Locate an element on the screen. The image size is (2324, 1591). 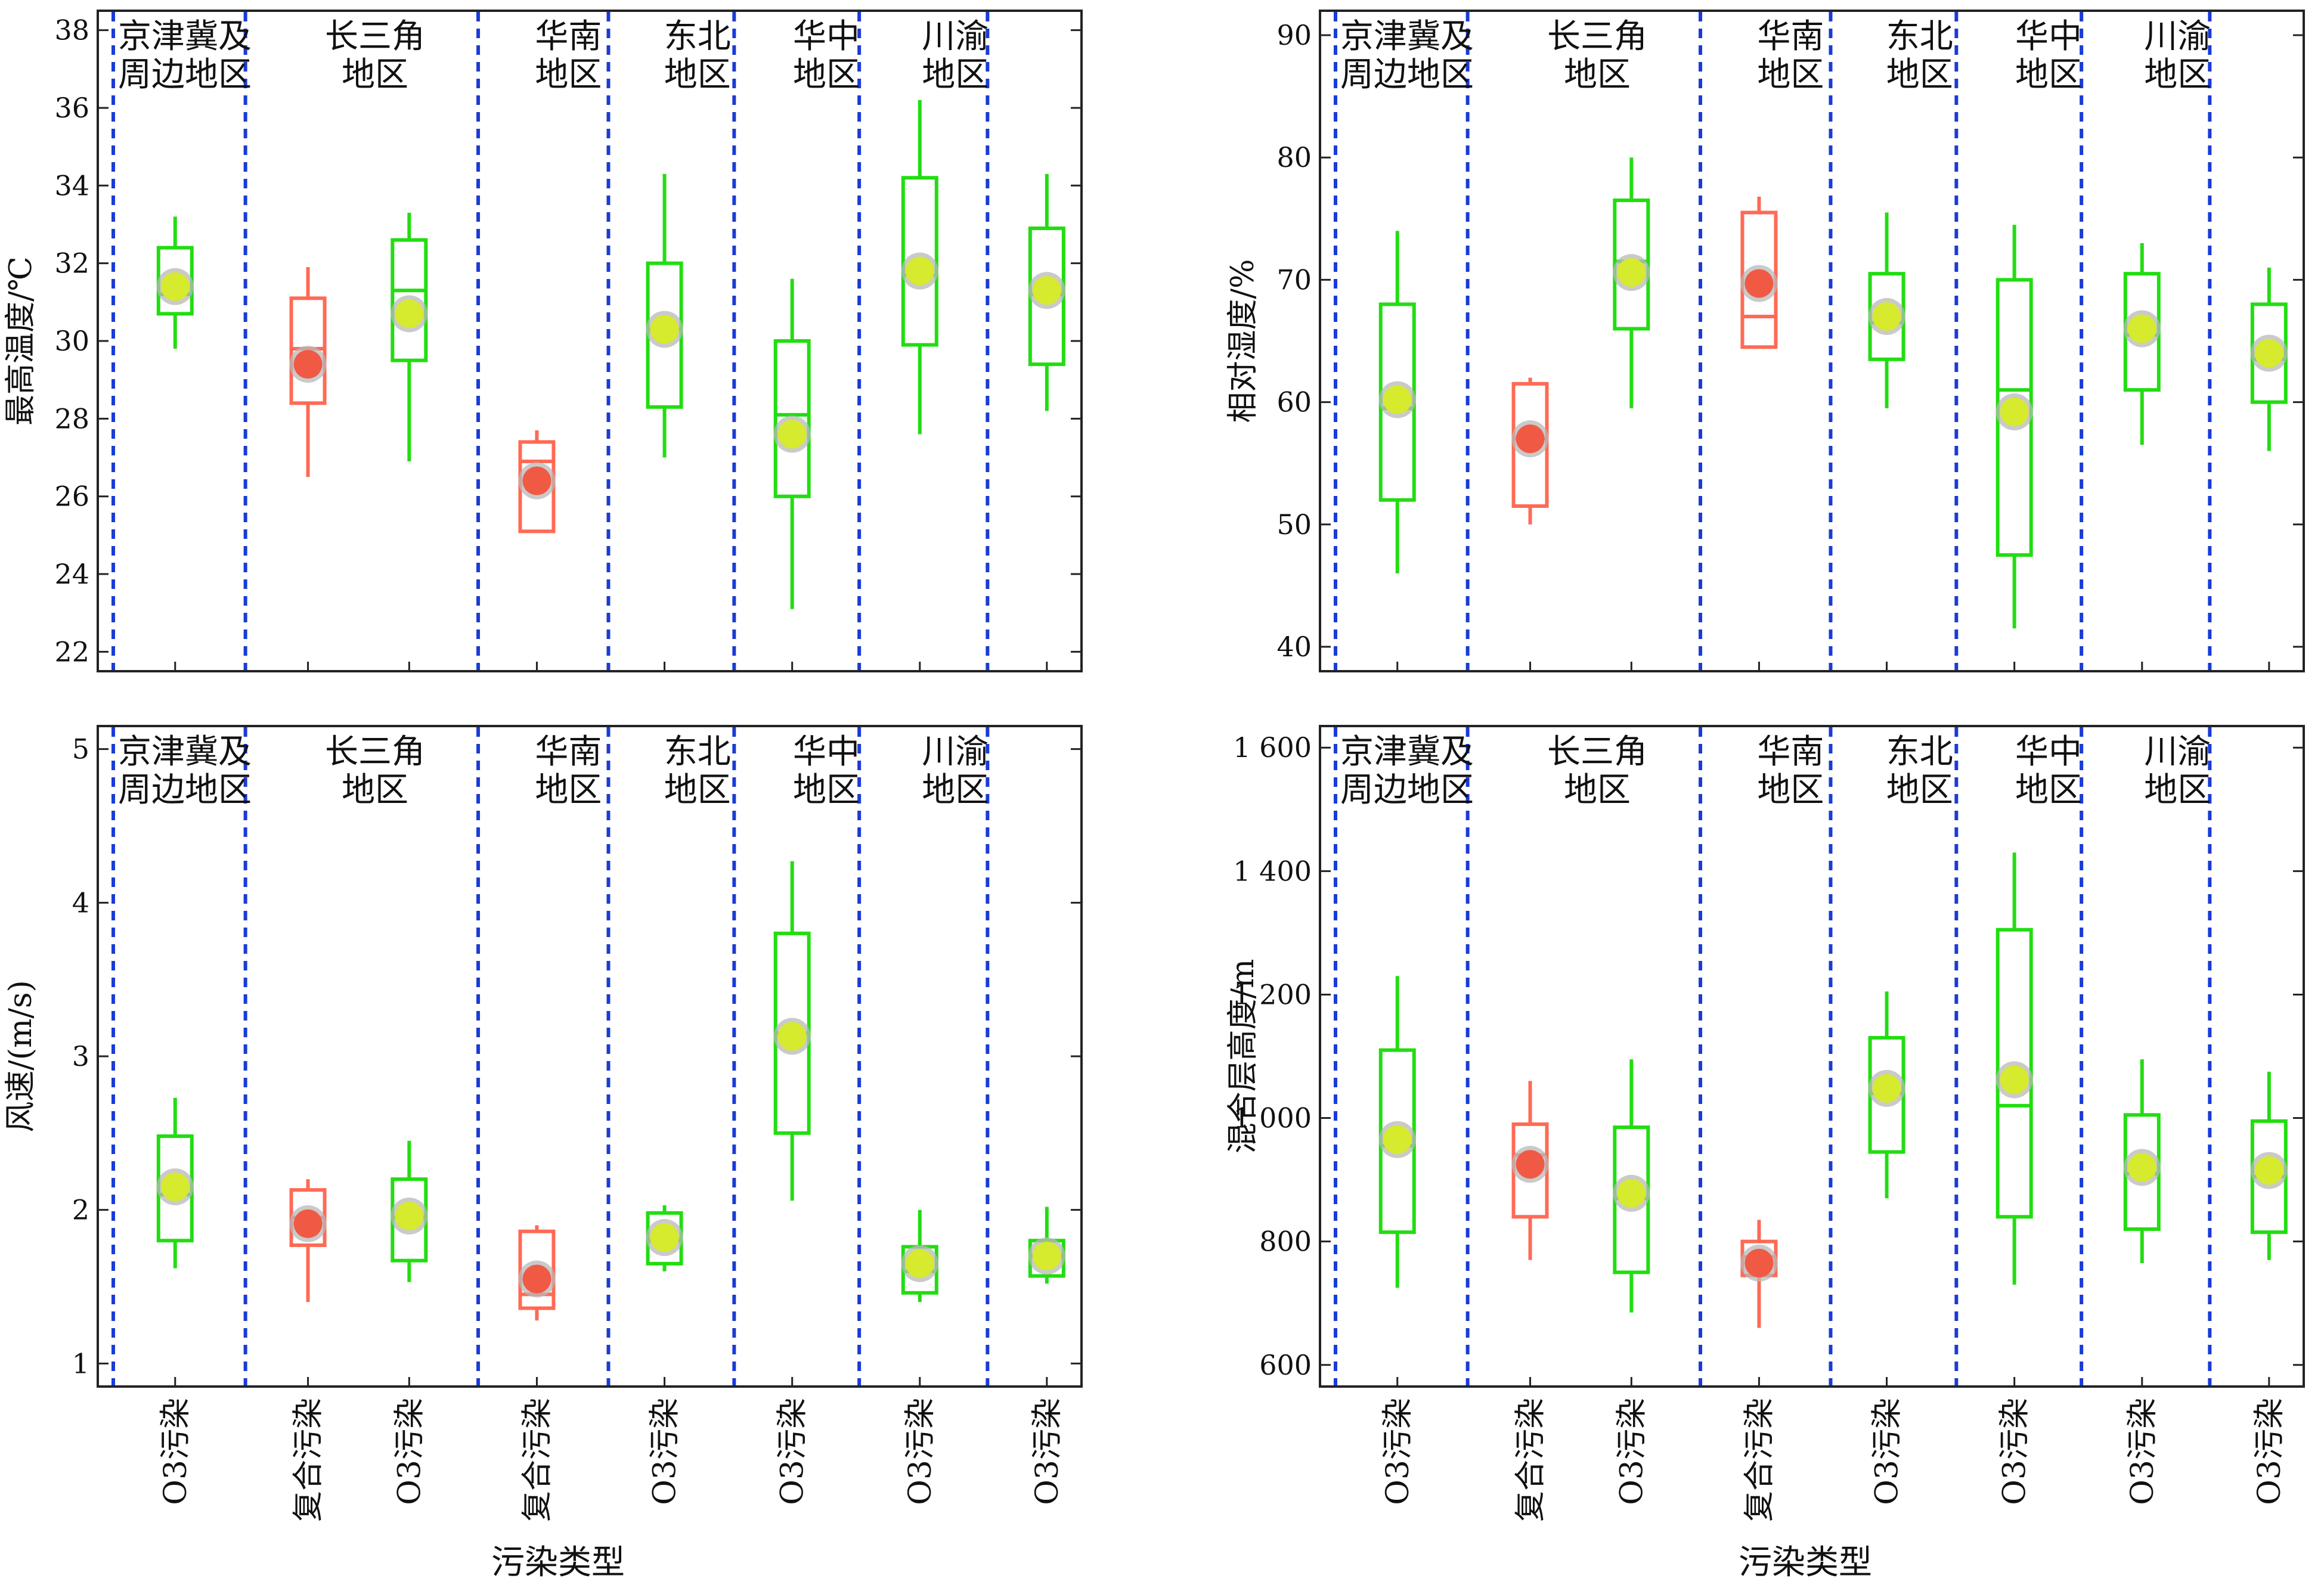
y-tick-label: 1 400 is located at coordinates (1272, 871).